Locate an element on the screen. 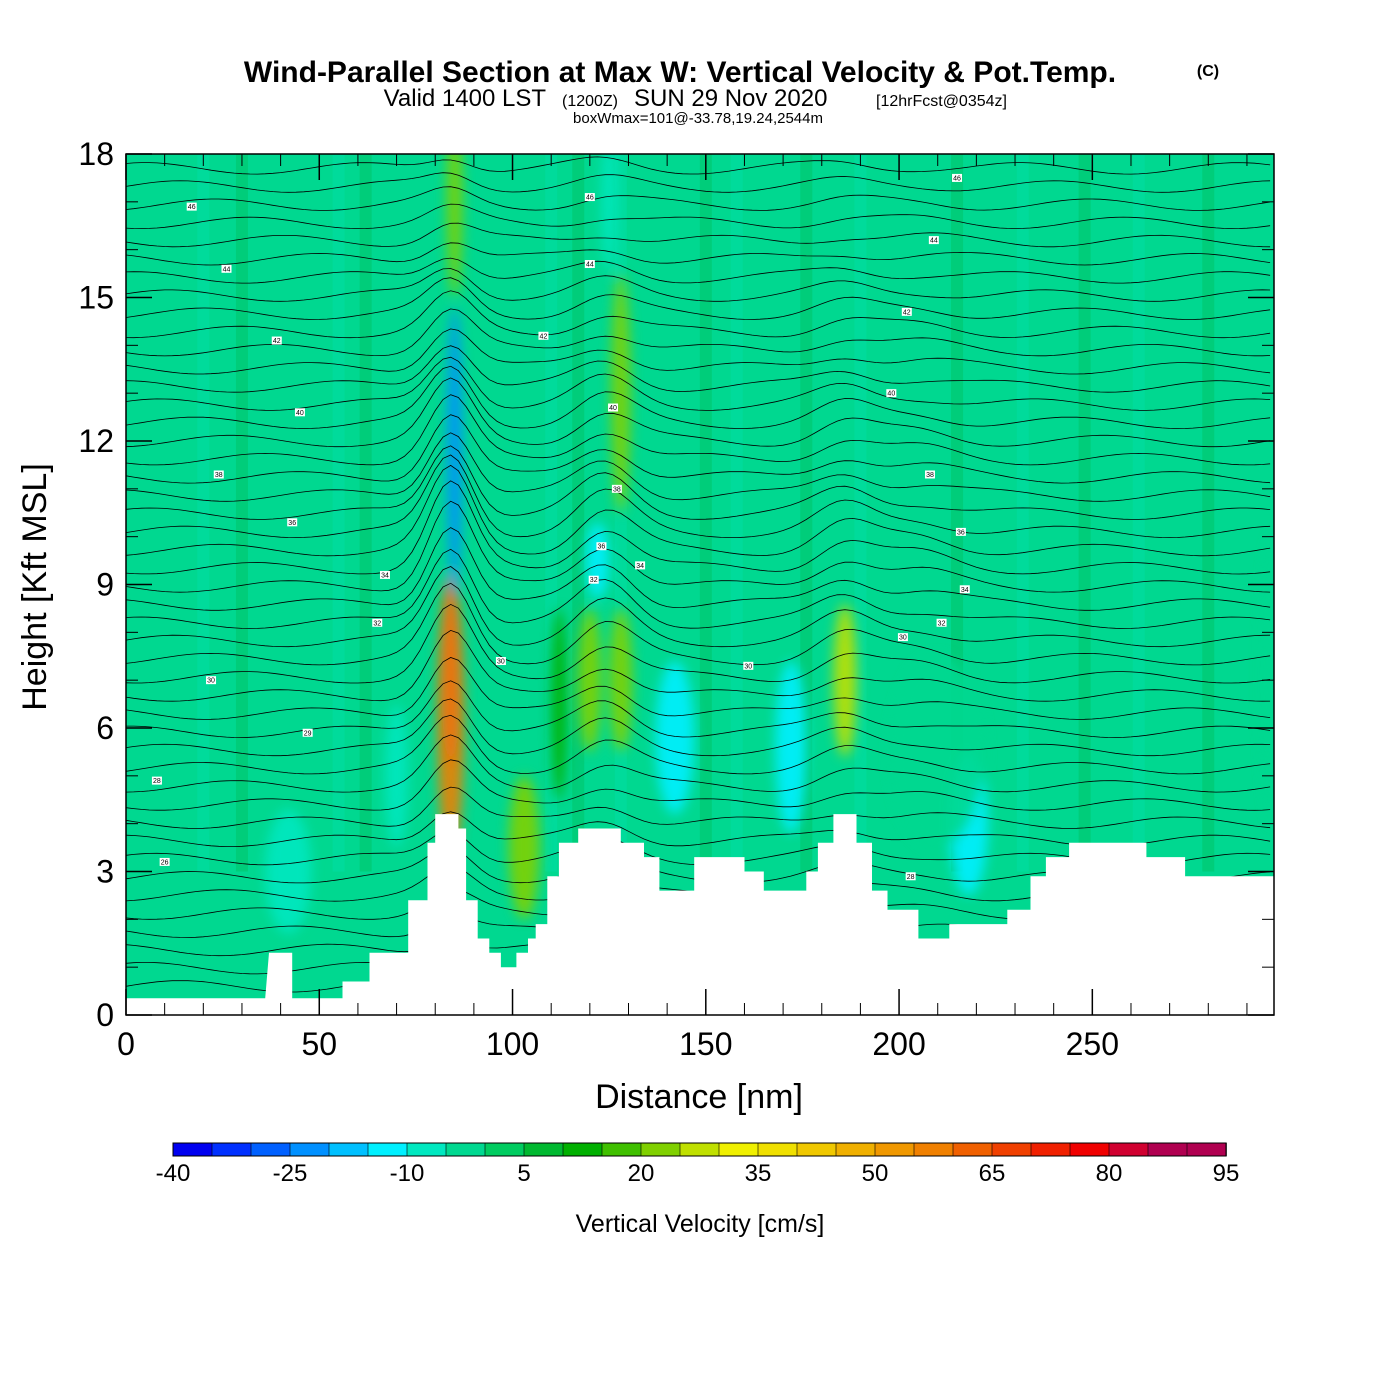  y-tick-label: 15 is located at coordinates (96, 298).